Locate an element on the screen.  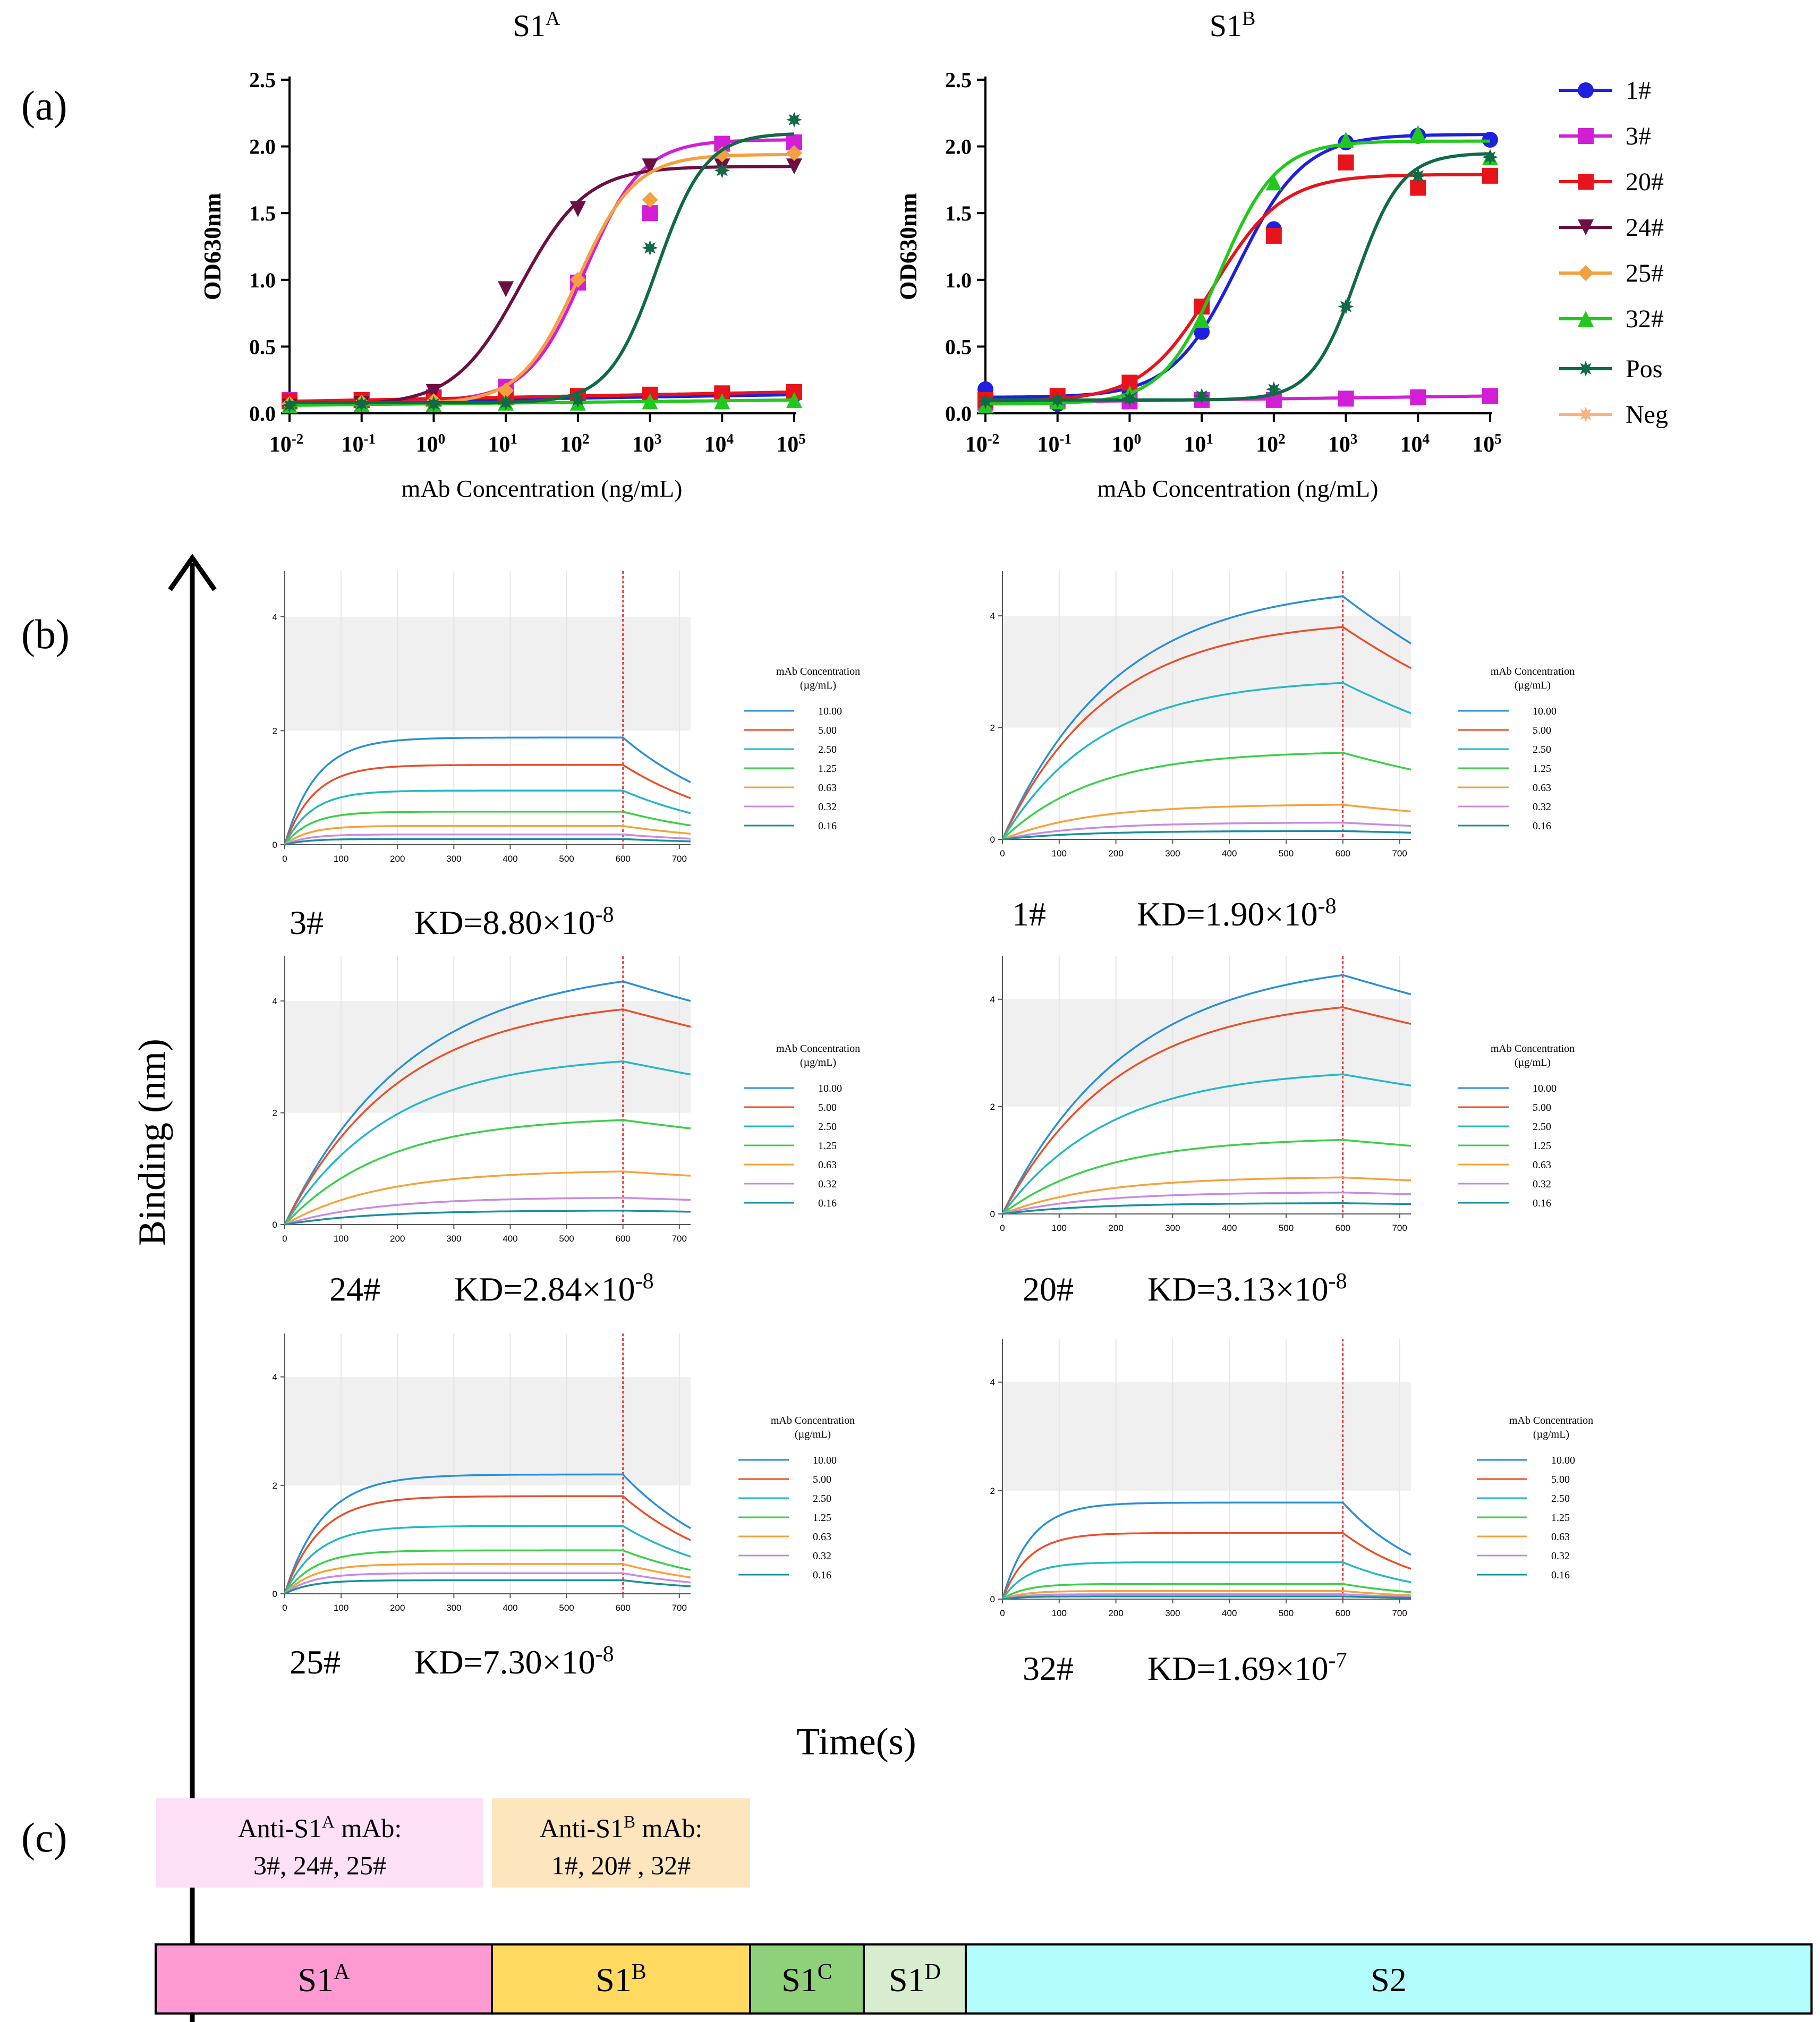
bli-legend-label: 0.63 is located at coordinates (822, 1537).